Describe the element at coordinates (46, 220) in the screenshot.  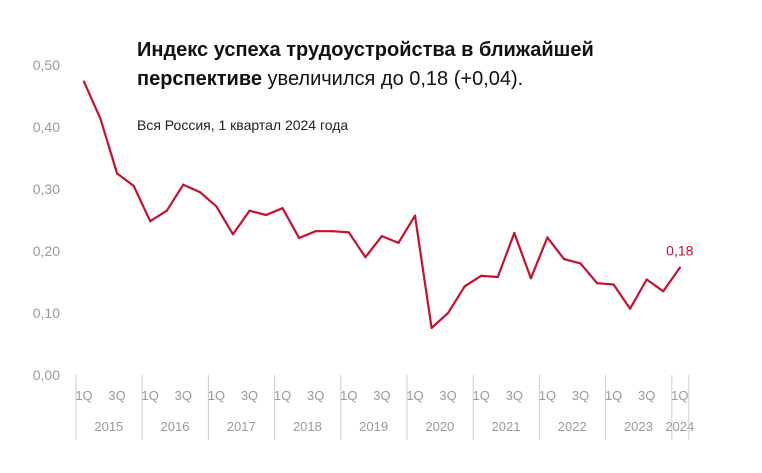
I see `y-axis: 0,50 0,40 0,30 0,20 0,10 0,00` at that location.